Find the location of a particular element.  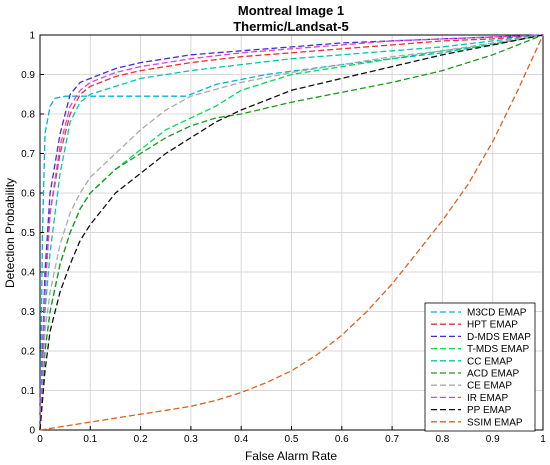

legend-label: PP EMAP is located at coordinates (489, 410).